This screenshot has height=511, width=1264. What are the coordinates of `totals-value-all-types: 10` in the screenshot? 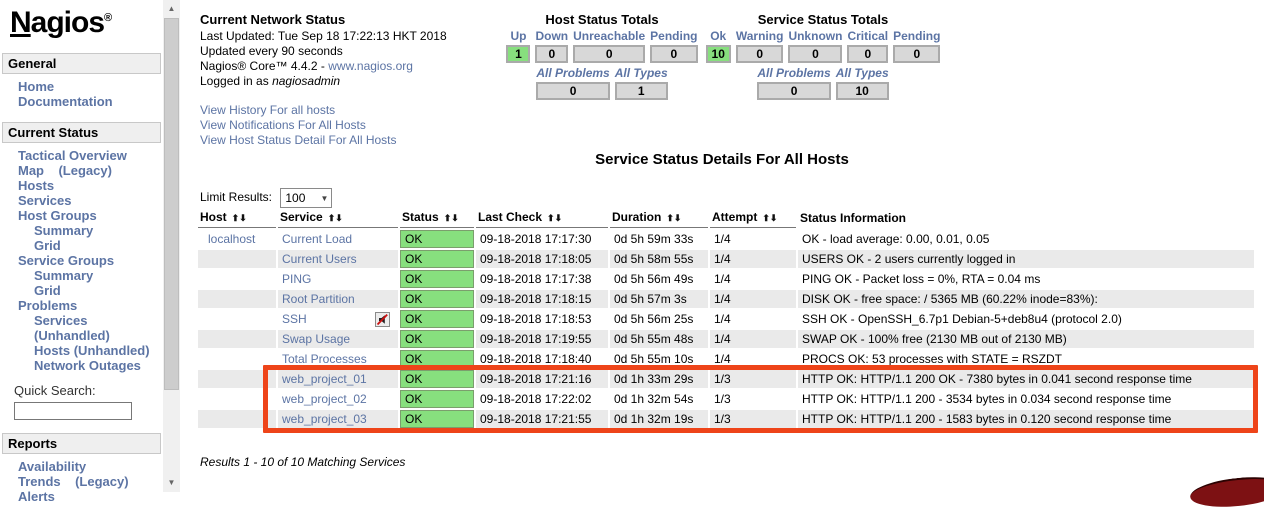 It's located at (862, 91).